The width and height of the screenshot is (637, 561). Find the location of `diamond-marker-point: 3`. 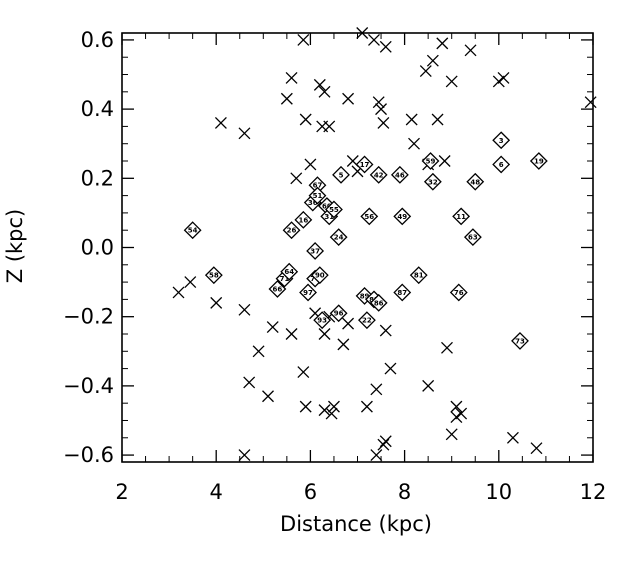

diamond-marker-point: 3 is located at coordinates (501, 140).